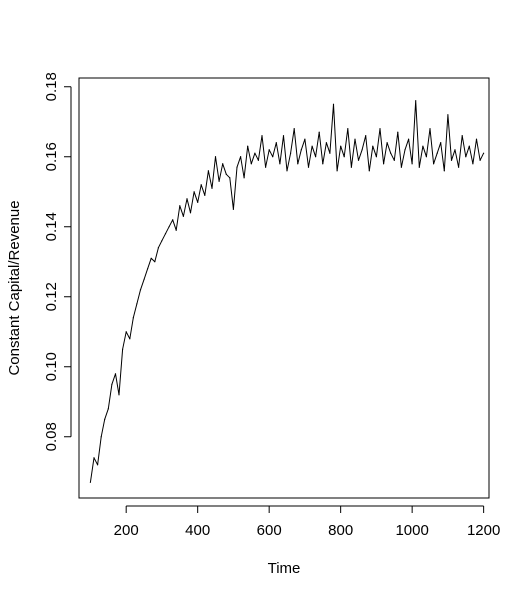 The image size is (530, 602). I want to click on x-tick-label: 400, so click(197, 530).